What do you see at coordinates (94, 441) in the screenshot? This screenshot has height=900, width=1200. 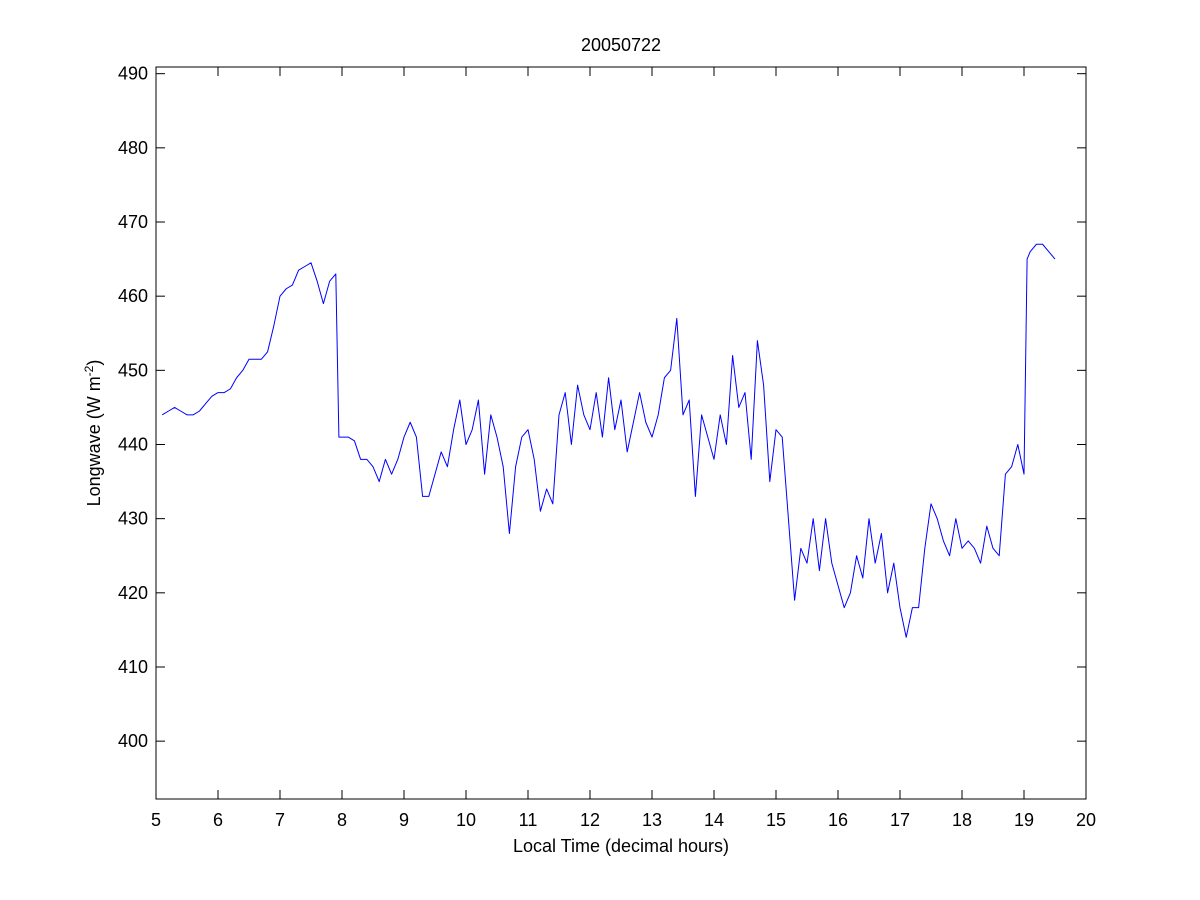 I see `y-axis-label-text: Longwave (W m` at bounding box center [94, 441].